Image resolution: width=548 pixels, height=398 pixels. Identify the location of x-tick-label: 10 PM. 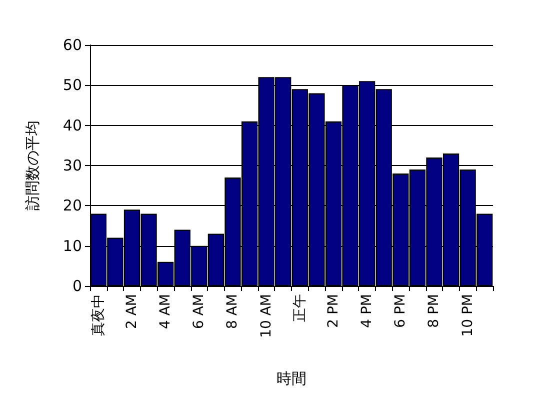
(468, 315).